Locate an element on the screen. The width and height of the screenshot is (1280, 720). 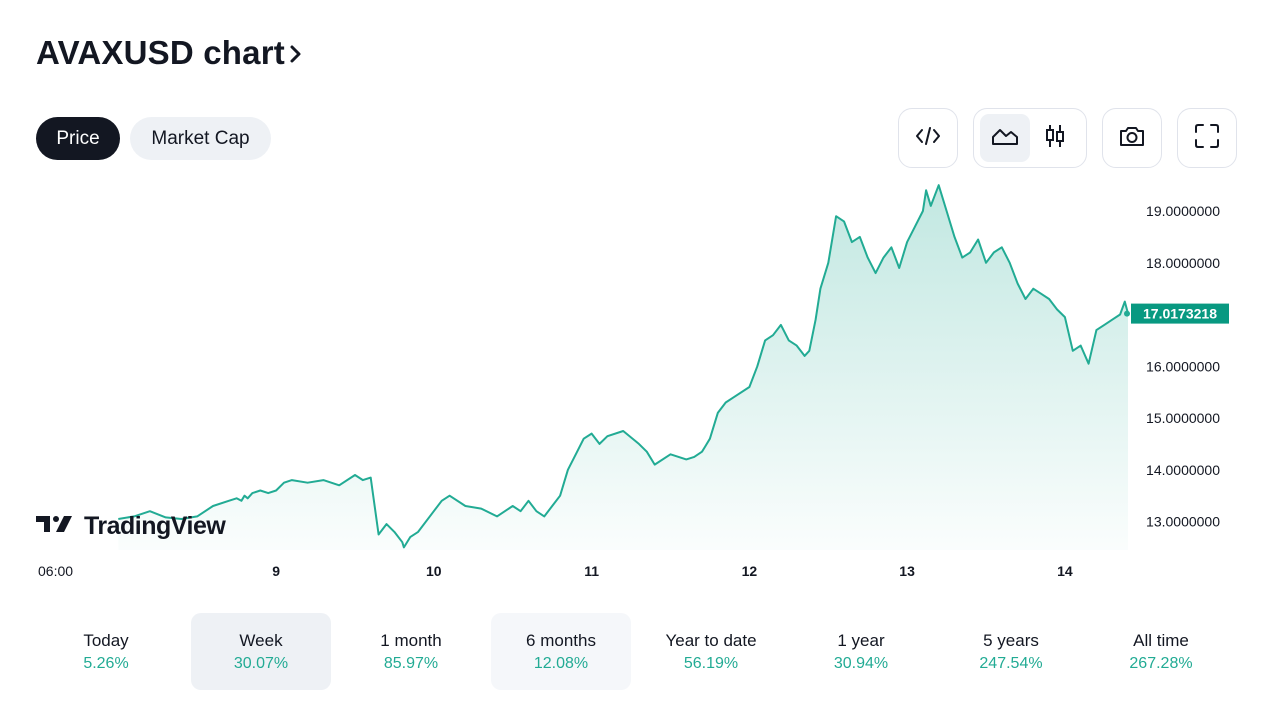
tab-market-cap: Market Cap is located at coordinates (200, 138).